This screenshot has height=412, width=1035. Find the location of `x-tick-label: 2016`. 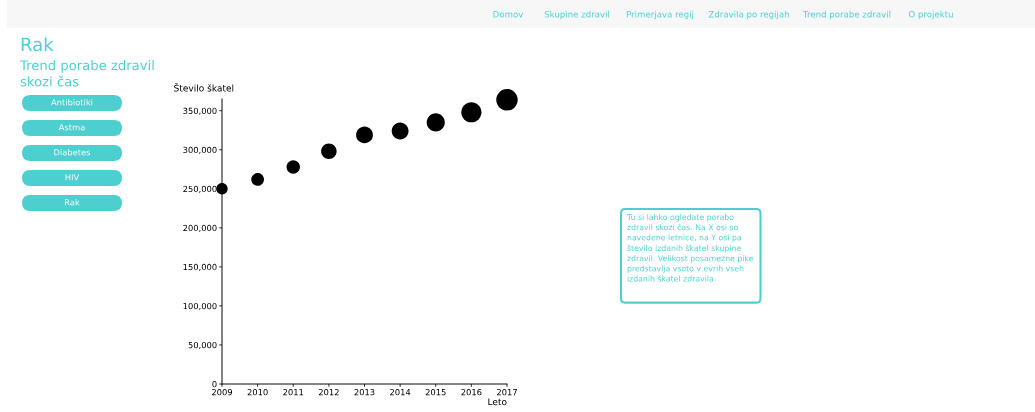

x-tick-label: 2016 is located at coordinates (471, 392).